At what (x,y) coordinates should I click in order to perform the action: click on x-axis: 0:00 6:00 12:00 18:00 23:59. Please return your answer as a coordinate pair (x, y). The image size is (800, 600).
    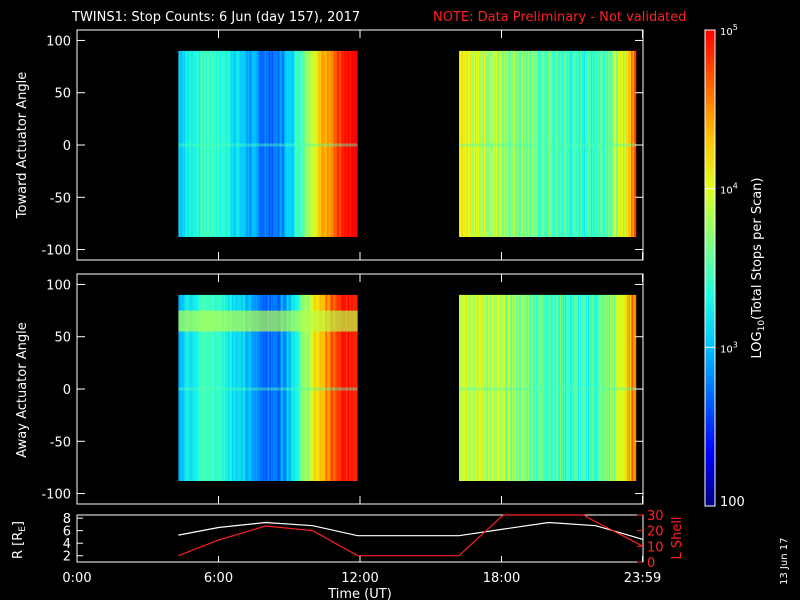
    Looking at the image, I should click on (361, 578).